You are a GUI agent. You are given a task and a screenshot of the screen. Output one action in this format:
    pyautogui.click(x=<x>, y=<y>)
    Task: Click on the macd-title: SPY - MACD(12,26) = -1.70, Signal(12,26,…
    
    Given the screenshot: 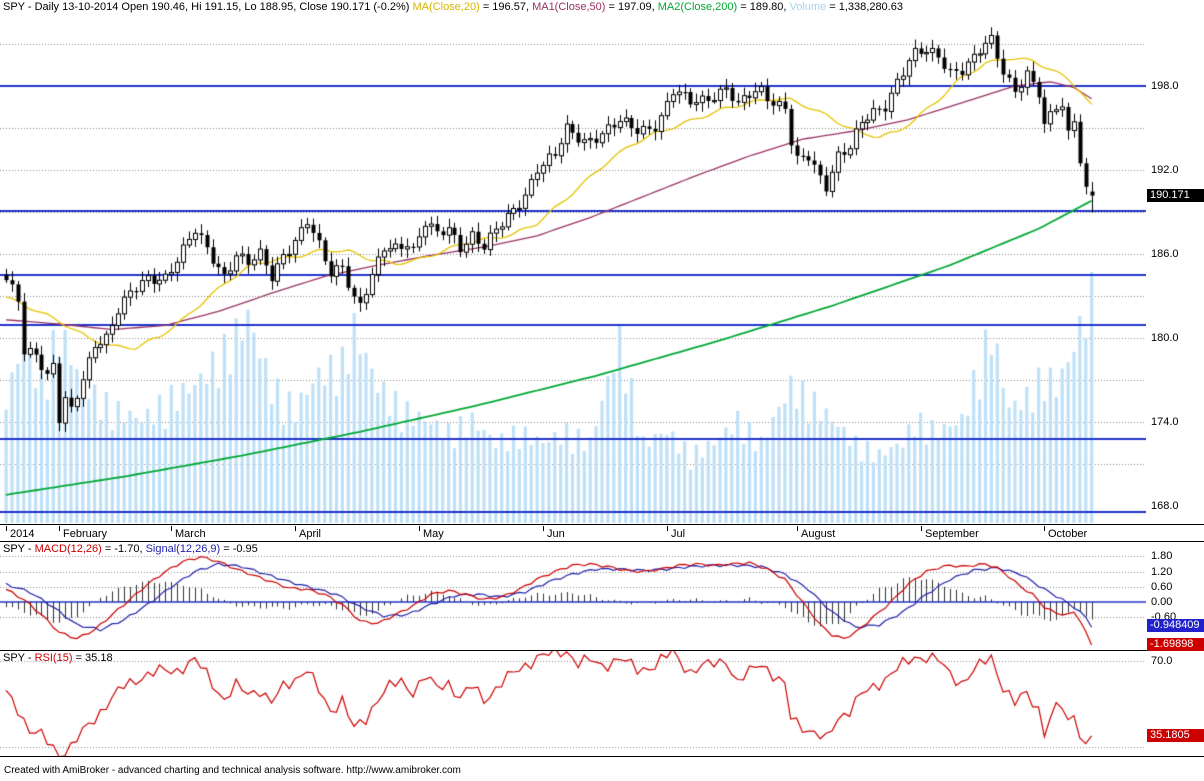 What is the action you would take?
    pyautogui.click(x=130, y=549)
    